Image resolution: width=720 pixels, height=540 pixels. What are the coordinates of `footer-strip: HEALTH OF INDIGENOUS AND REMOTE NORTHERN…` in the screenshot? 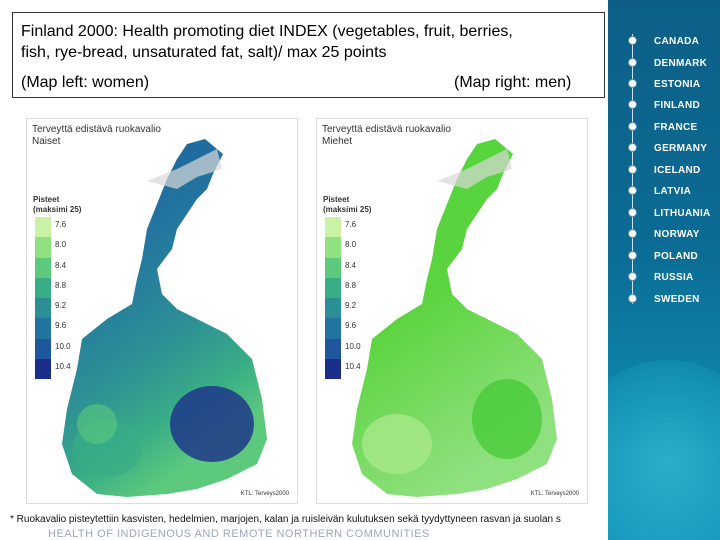 It's located at (239, 534).